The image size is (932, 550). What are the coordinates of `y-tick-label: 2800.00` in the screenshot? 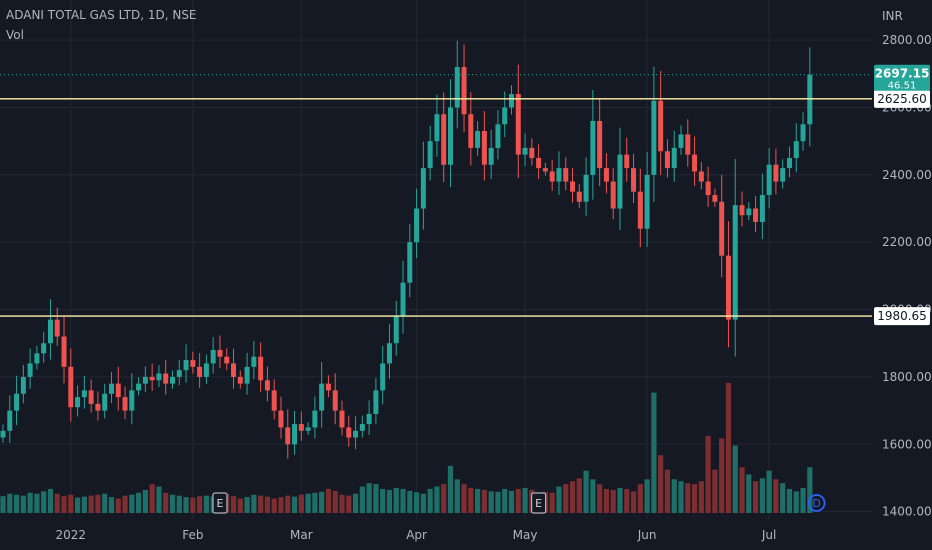 It's located at (907, 40).